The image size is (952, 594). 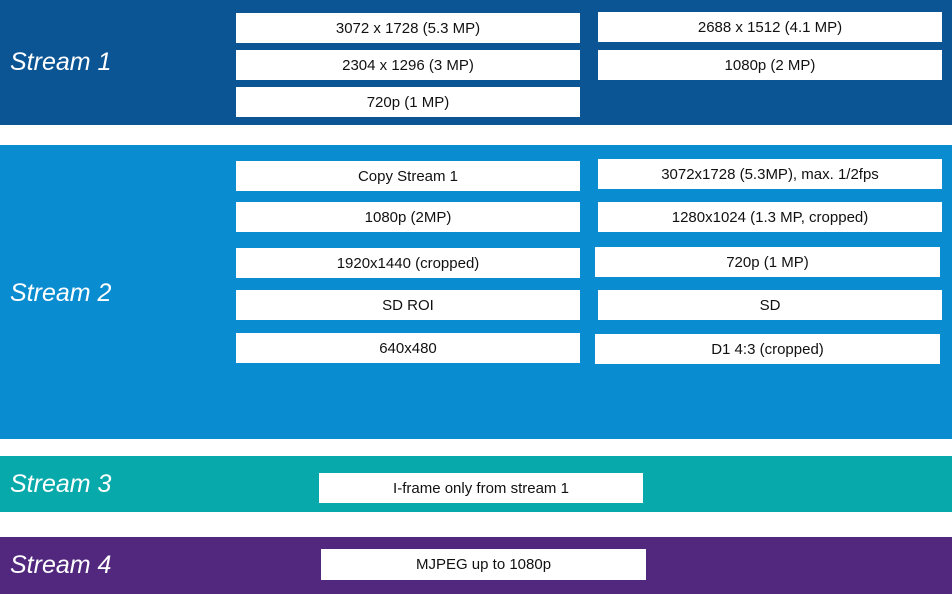 I want to click on option-box: SD ROI, so click(x=408, y=305).